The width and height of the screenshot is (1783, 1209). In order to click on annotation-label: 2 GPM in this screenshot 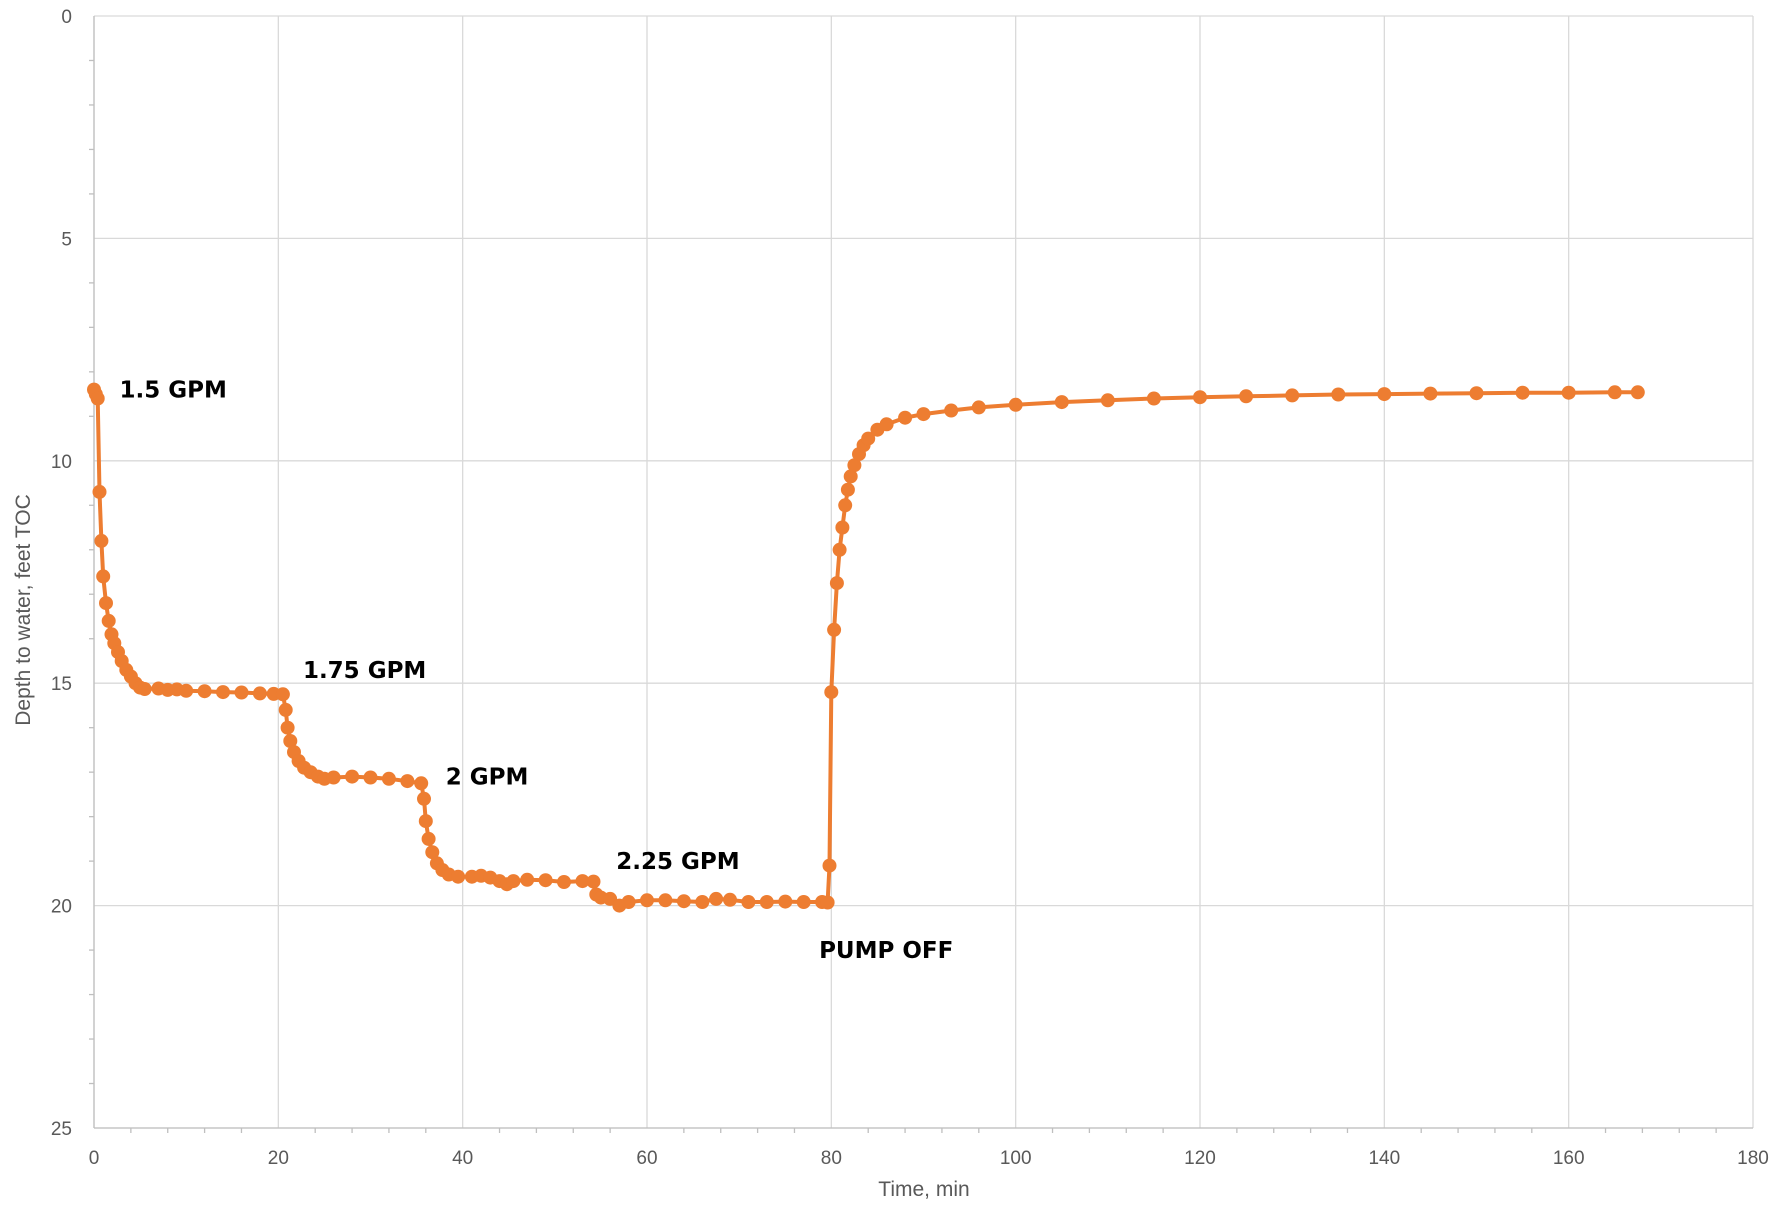, I will do `click(487, 778)`.